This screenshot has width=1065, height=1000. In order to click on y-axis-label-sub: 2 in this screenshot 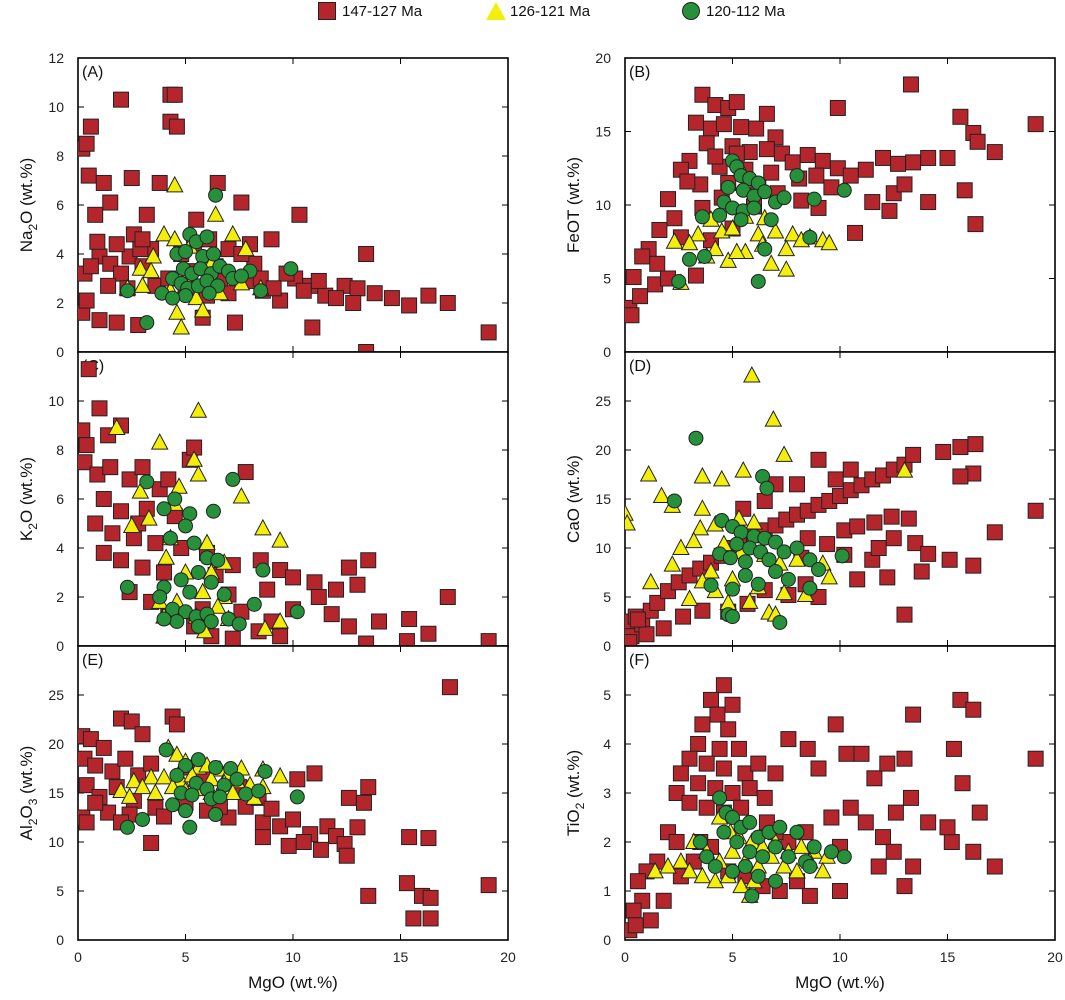, I will do `click(33, 227)`.